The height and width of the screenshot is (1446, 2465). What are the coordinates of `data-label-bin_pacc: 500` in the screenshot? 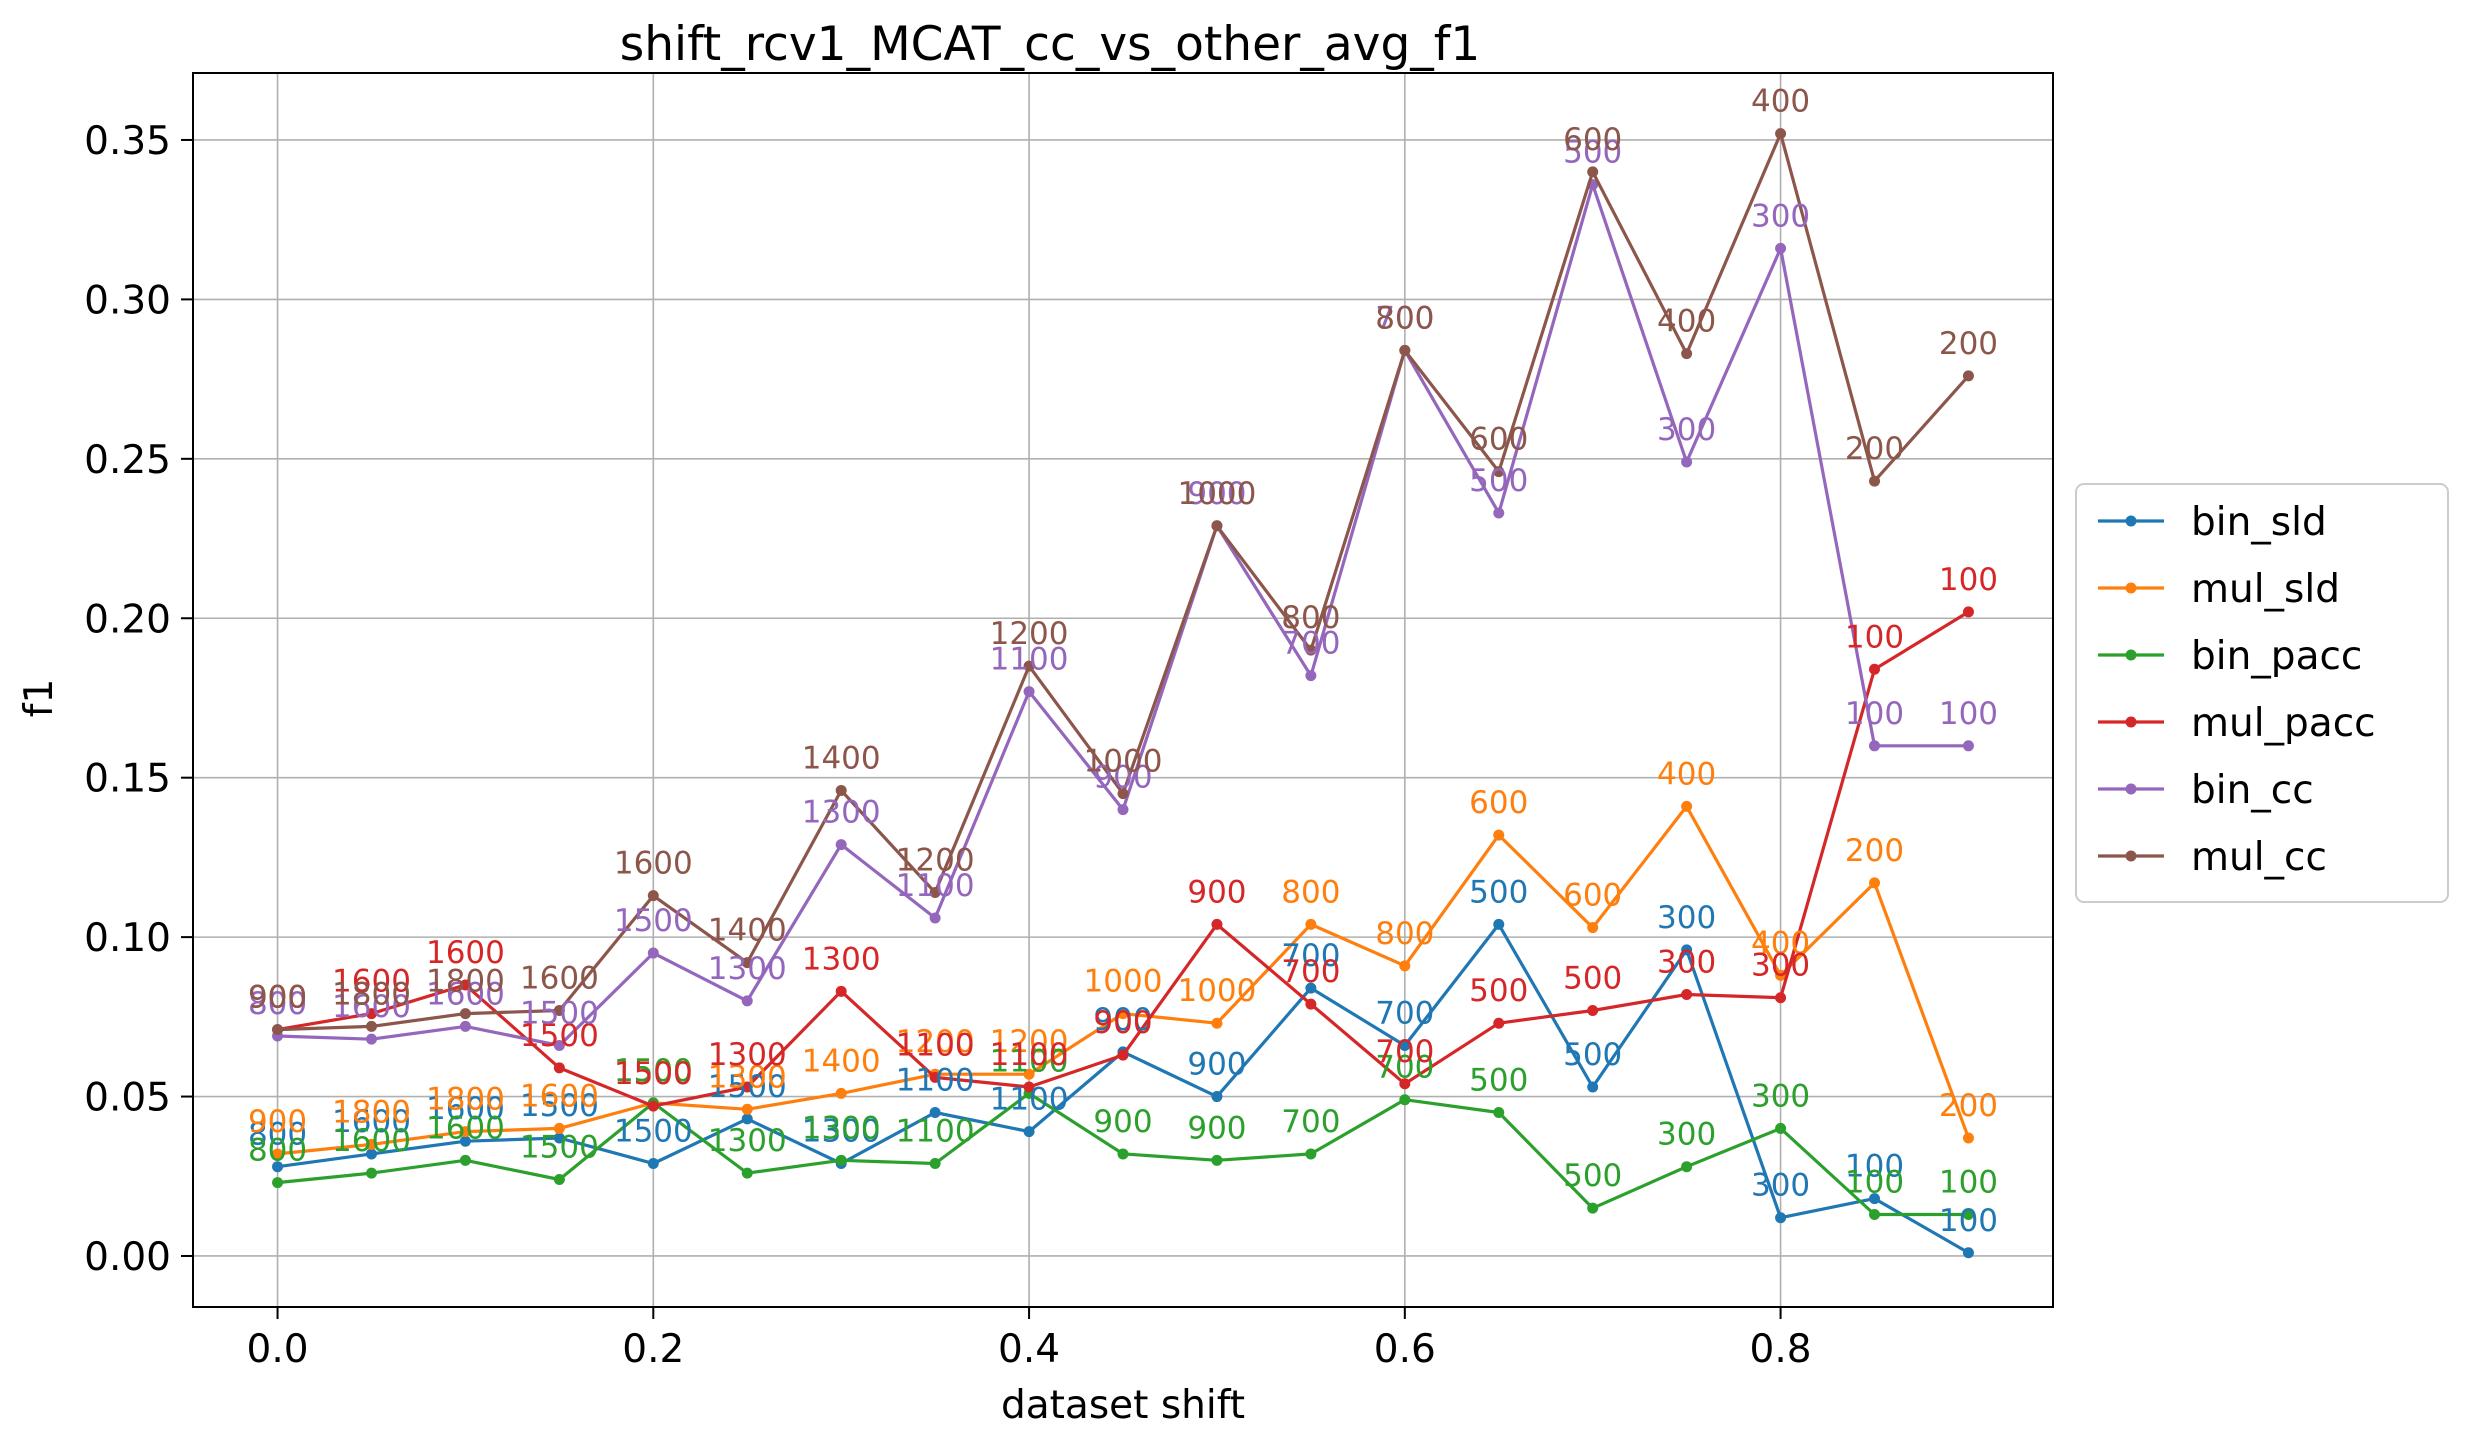 It's located at (1498, 1080).